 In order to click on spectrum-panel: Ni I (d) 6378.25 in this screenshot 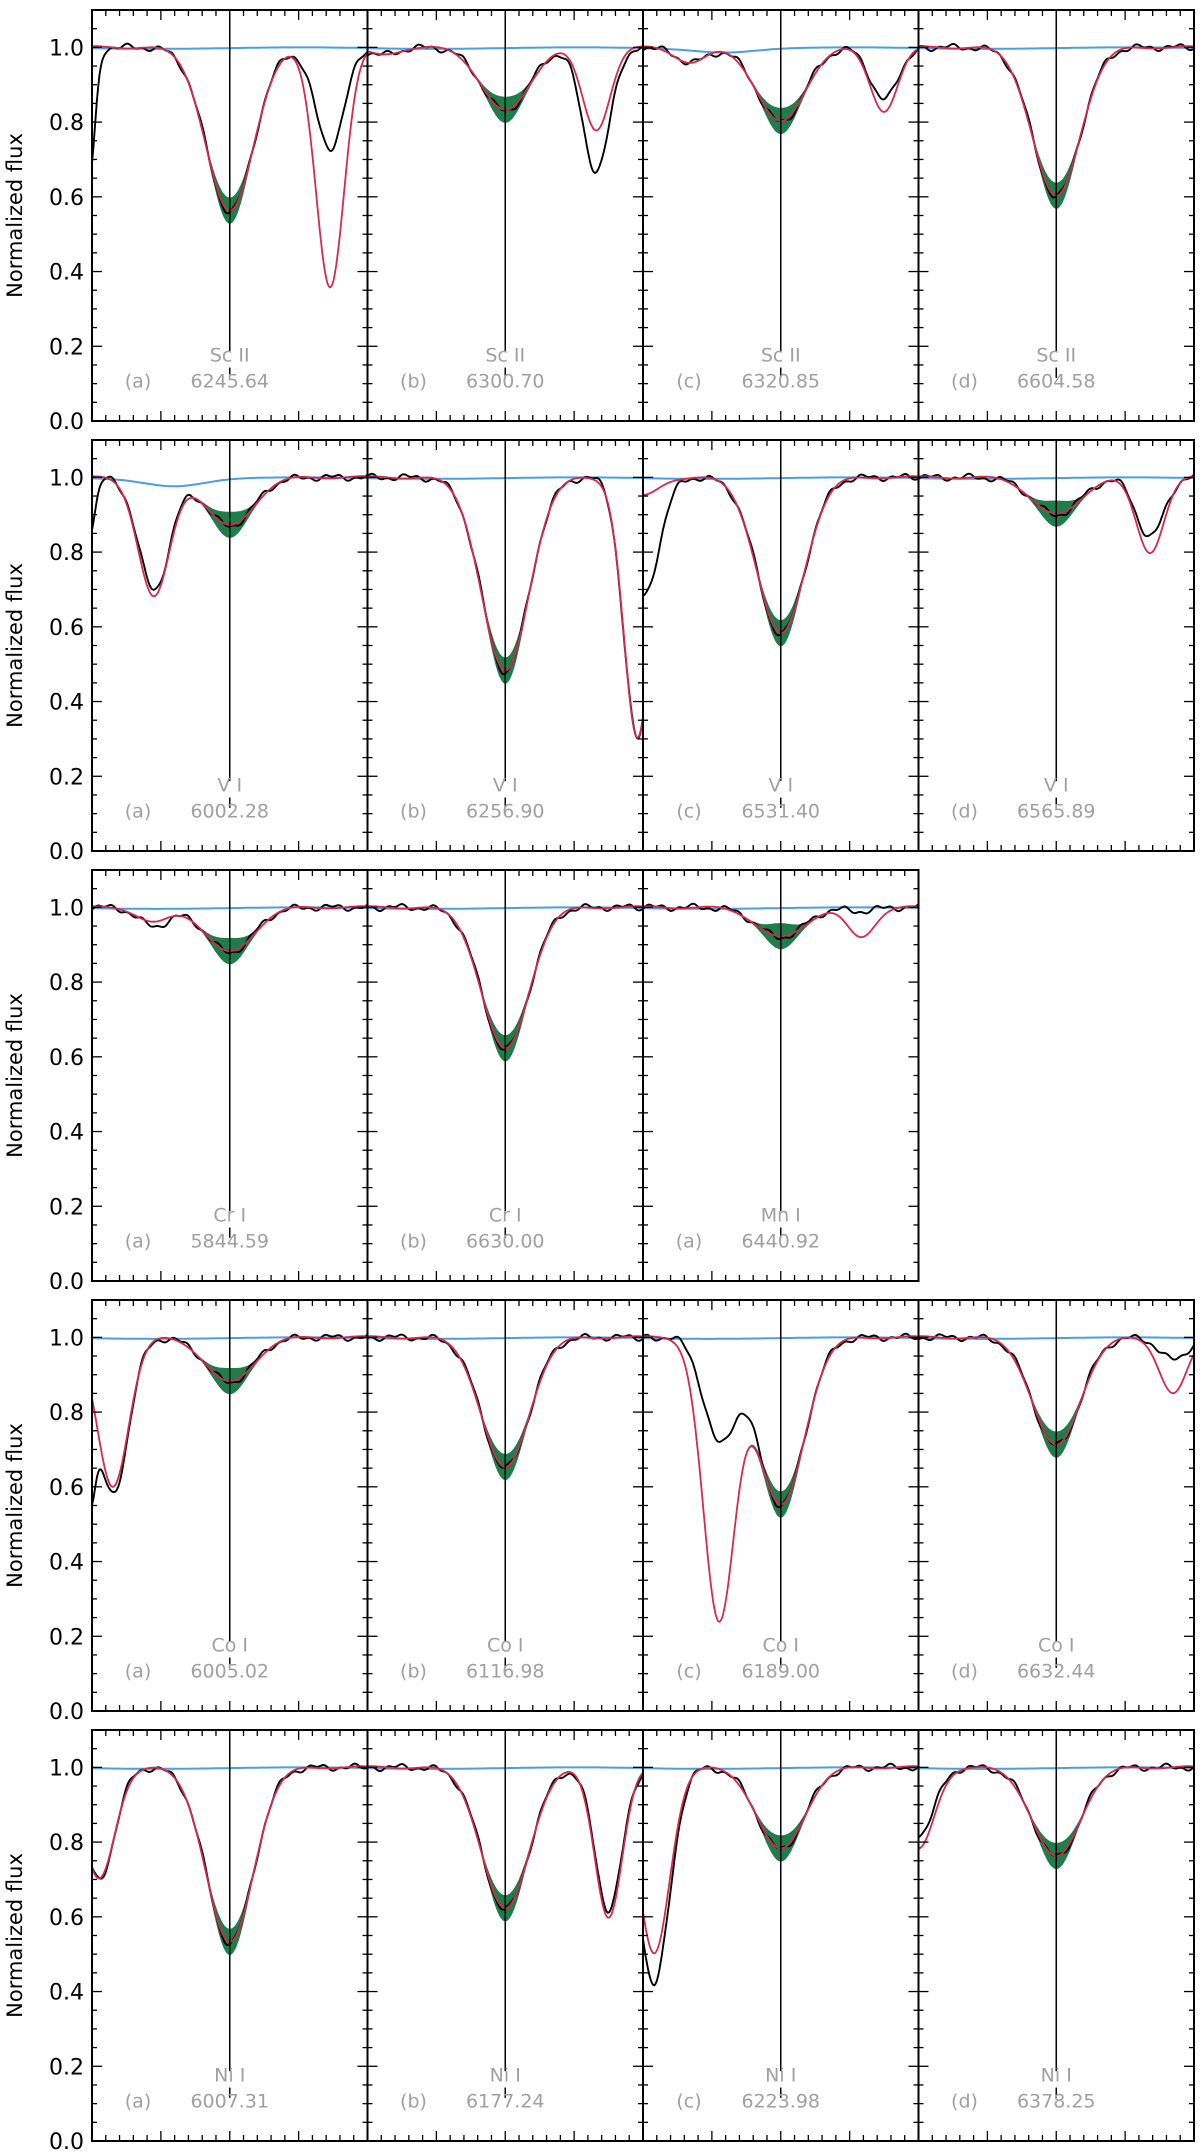, I will do `click(1056, 1935)`.